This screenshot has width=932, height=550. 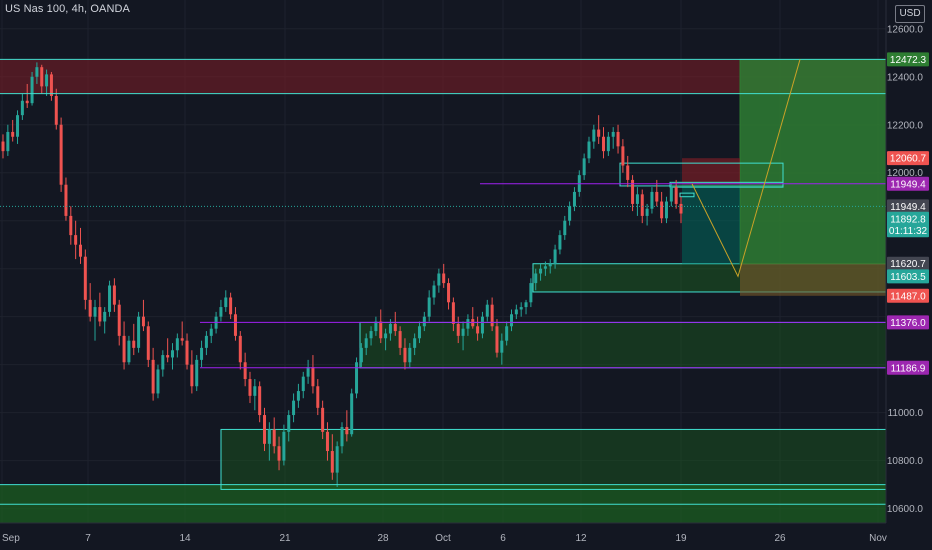 What do you see at coordinates (443, 533) in the screenshot?
I see `time-axis: Sep 7 14 21 28 Oct 6 12 19 26 Nov` at bounding box center [443, 533].